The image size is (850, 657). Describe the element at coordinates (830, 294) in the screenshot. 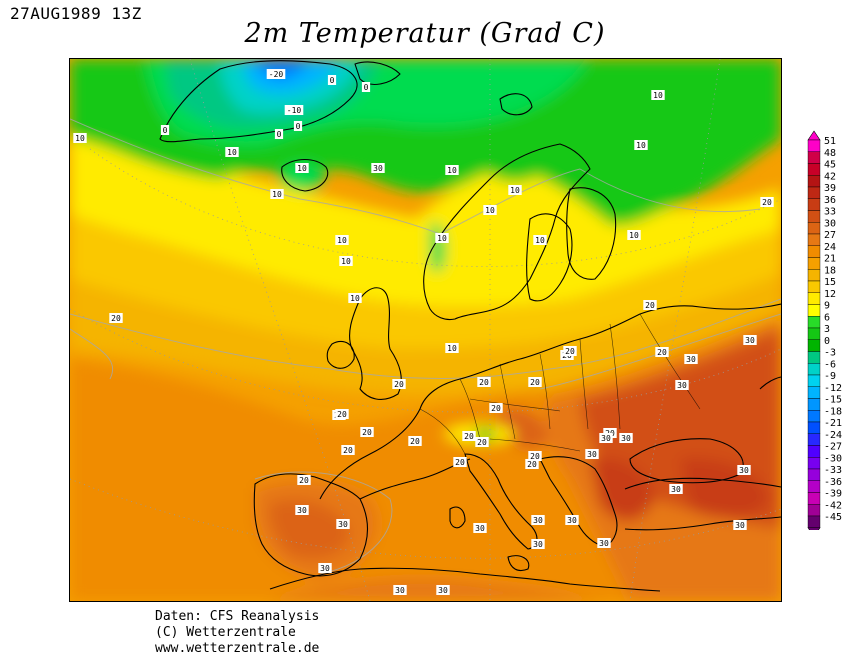

I see `legend-tick-label: 12` at that location.